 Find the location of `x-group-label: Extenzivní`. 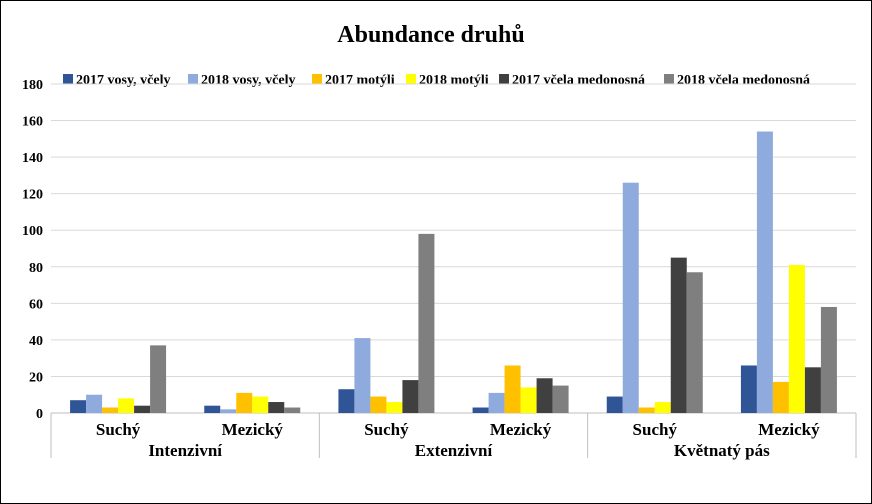

x-group-label: Extenzivní is located at coordinates (454, 450).